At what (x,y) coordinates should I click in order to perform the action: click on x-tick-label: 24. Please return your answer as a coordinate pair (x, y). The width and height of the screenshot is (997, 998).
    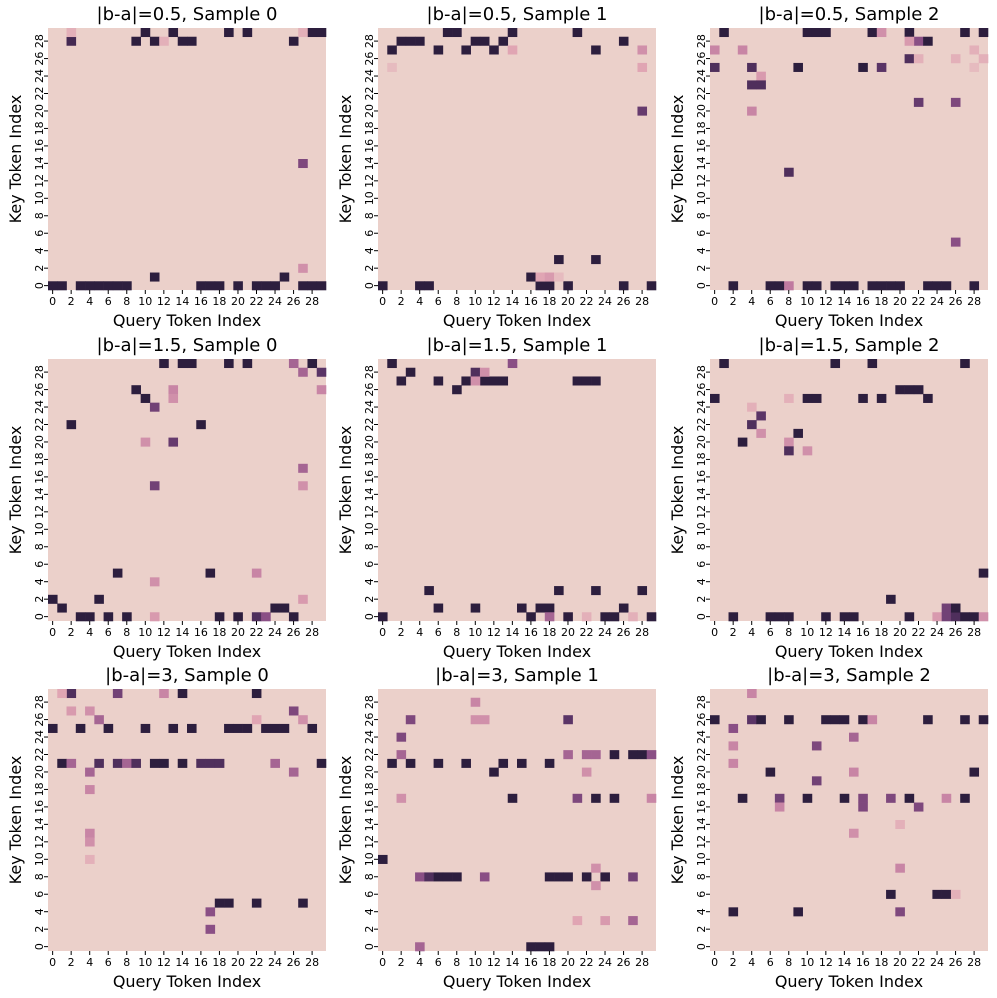
    Looking at the image, I should click on (605, 962).